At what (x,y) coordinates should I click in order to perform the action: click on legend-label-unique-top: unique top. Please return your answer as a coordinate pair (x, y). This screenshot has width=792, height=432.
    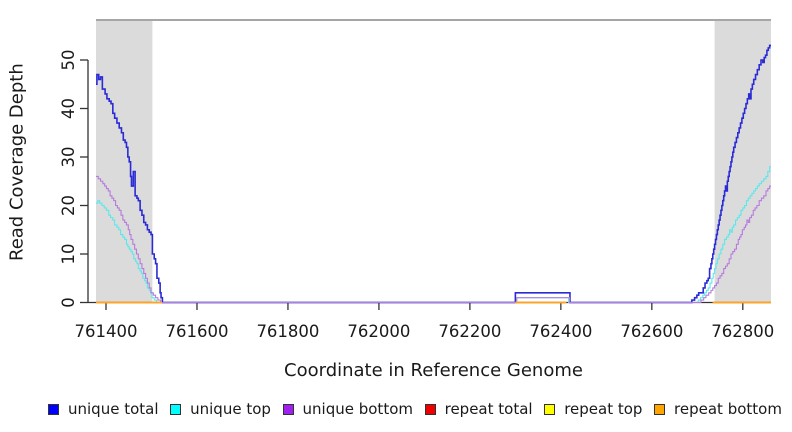
    Looking at the image, I should click on (230, 409).